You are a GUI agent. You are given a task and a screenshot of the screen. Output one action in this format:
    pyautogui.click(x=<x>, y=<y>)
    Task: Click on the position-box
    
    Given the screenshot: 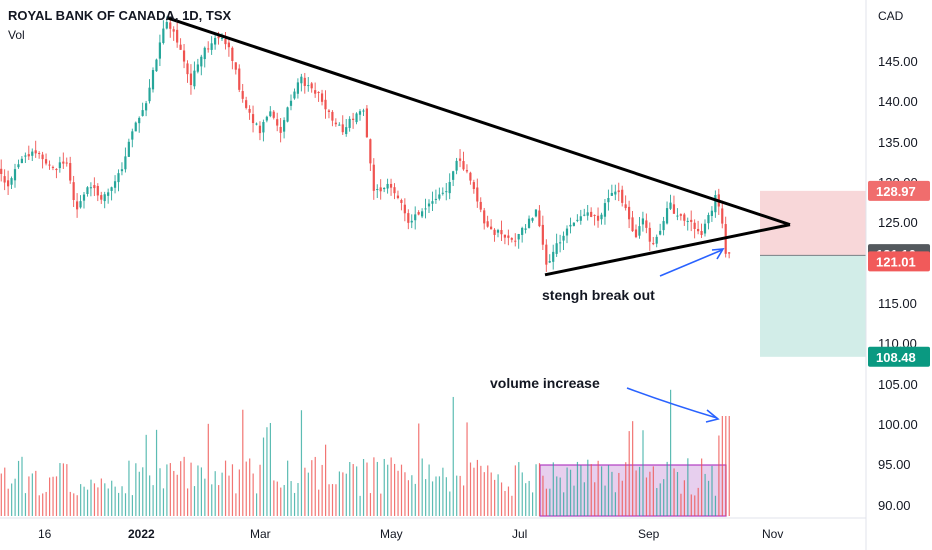 What is the action you would take?
    pyautogui.click(x=813, y=273)
    